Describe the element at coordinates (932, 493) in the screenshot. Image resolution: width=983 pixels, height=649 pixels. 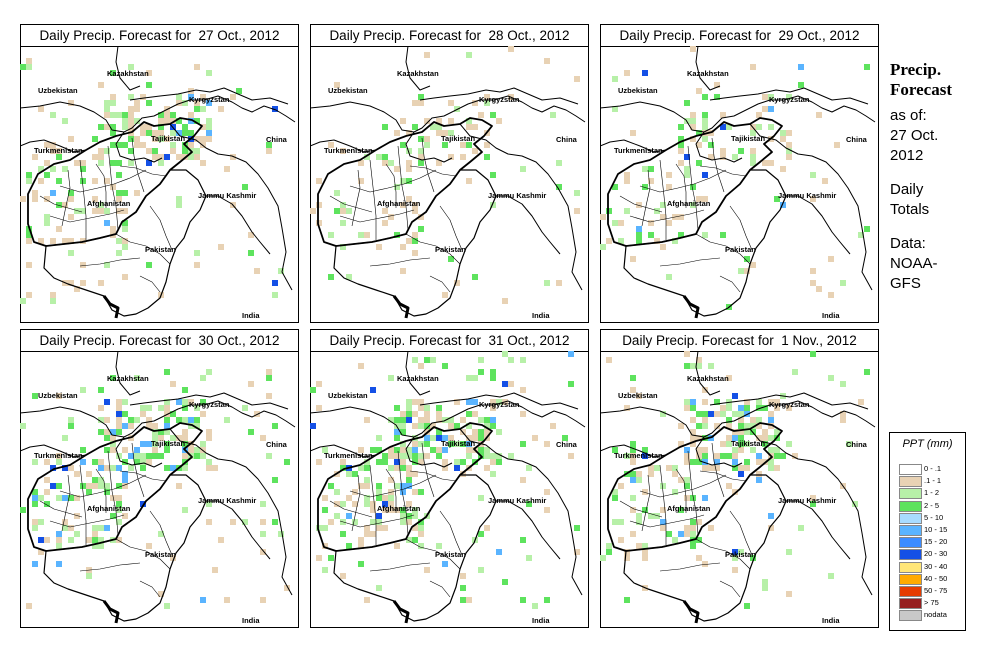
I see `legend-label: 1 - 2` at that location.